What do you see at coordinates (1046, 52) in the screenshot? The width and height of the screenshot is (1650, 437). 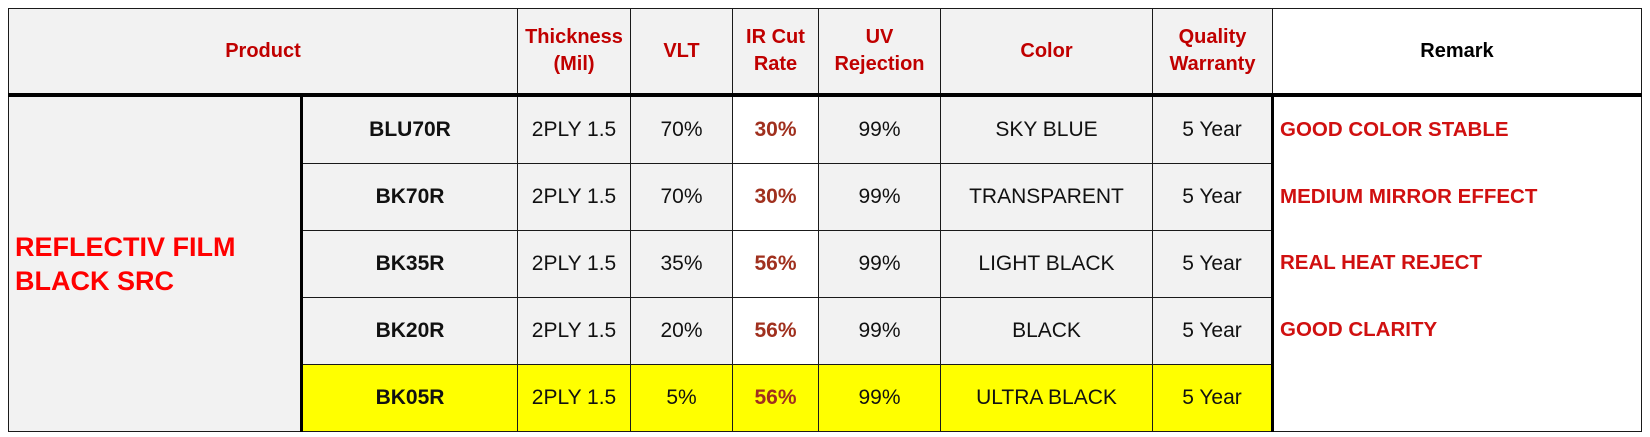 I see `header-color: Color` at bounding box center [1046, 52].